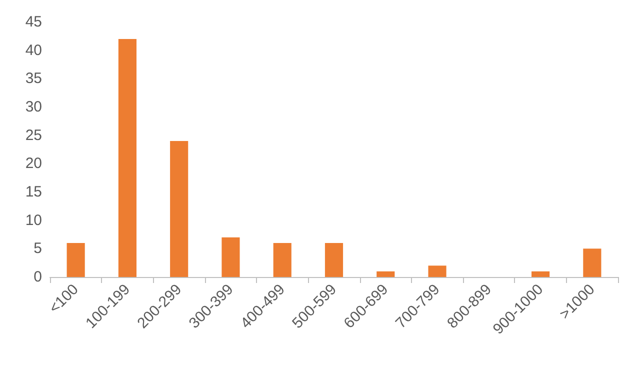  What do you see at coordinates (33, 163) in the screenshot?
I see `y-tick-label: 20` at bounding box center [33, 163].